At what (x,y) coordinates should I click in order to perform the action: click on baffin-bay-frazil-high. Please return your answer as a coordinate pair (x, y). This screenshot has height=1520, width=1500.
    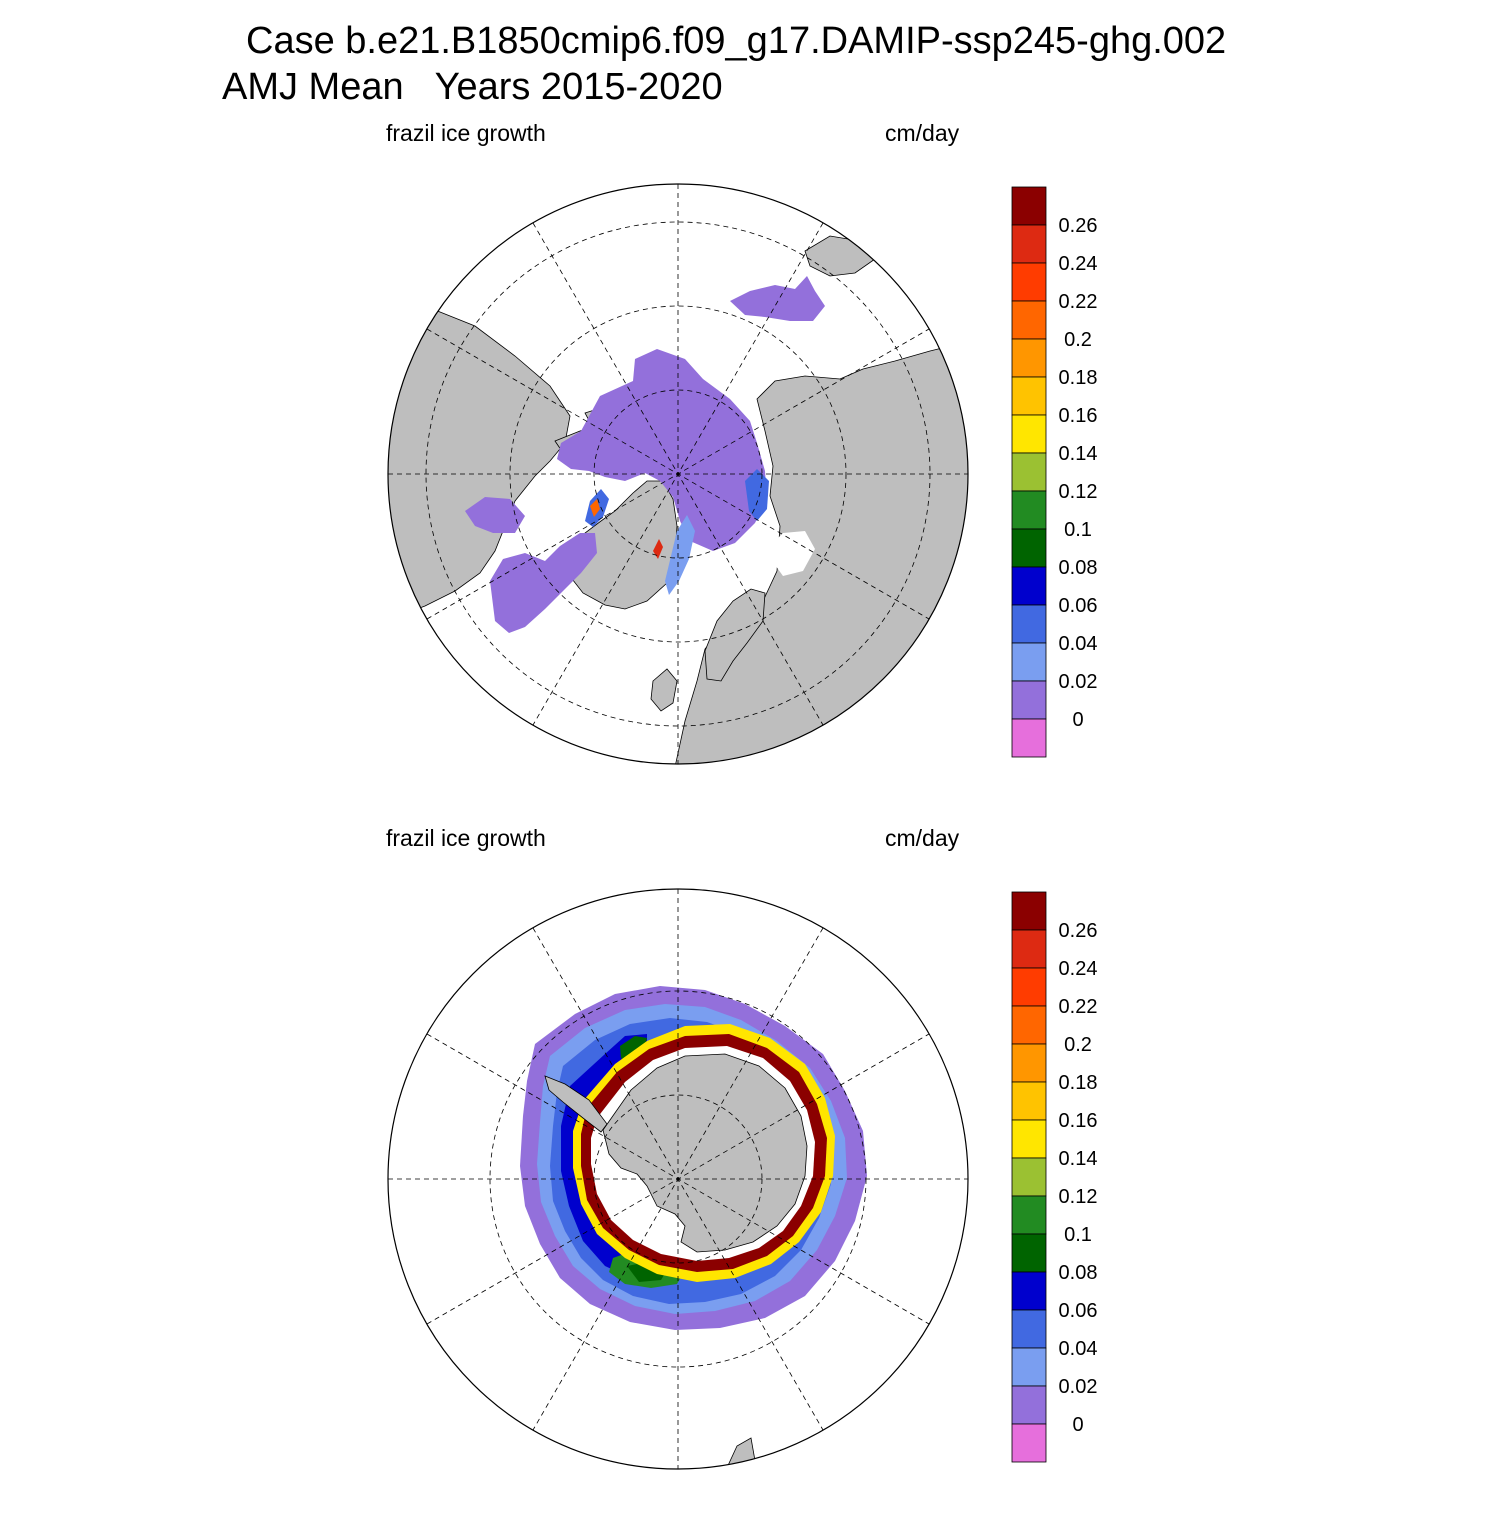
    Looking at the image, I should click on (595, 508).